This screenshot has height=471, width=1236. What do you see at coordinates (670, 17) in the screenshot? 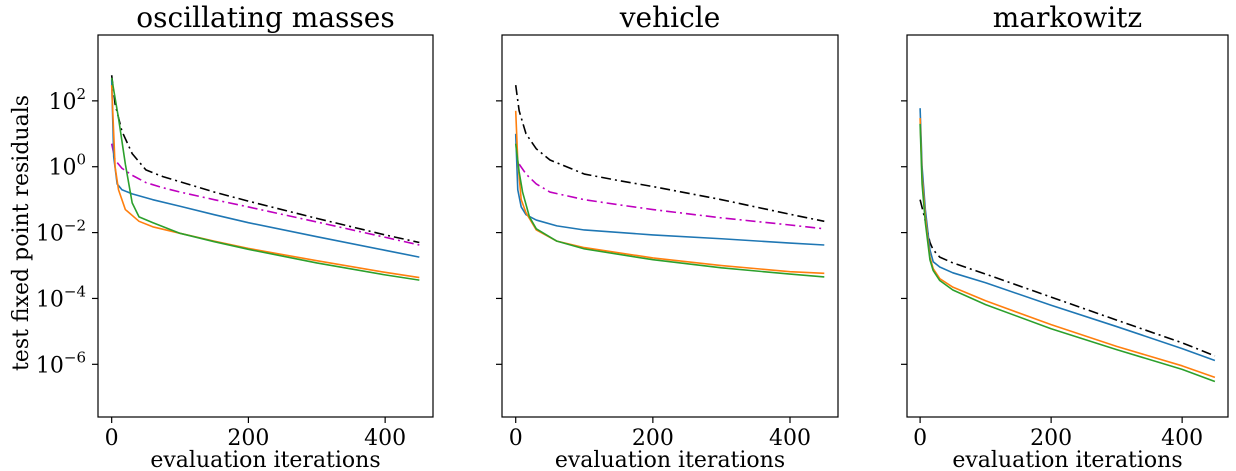
I see `chart-title: vehicle` at bounding box center [670, 17].